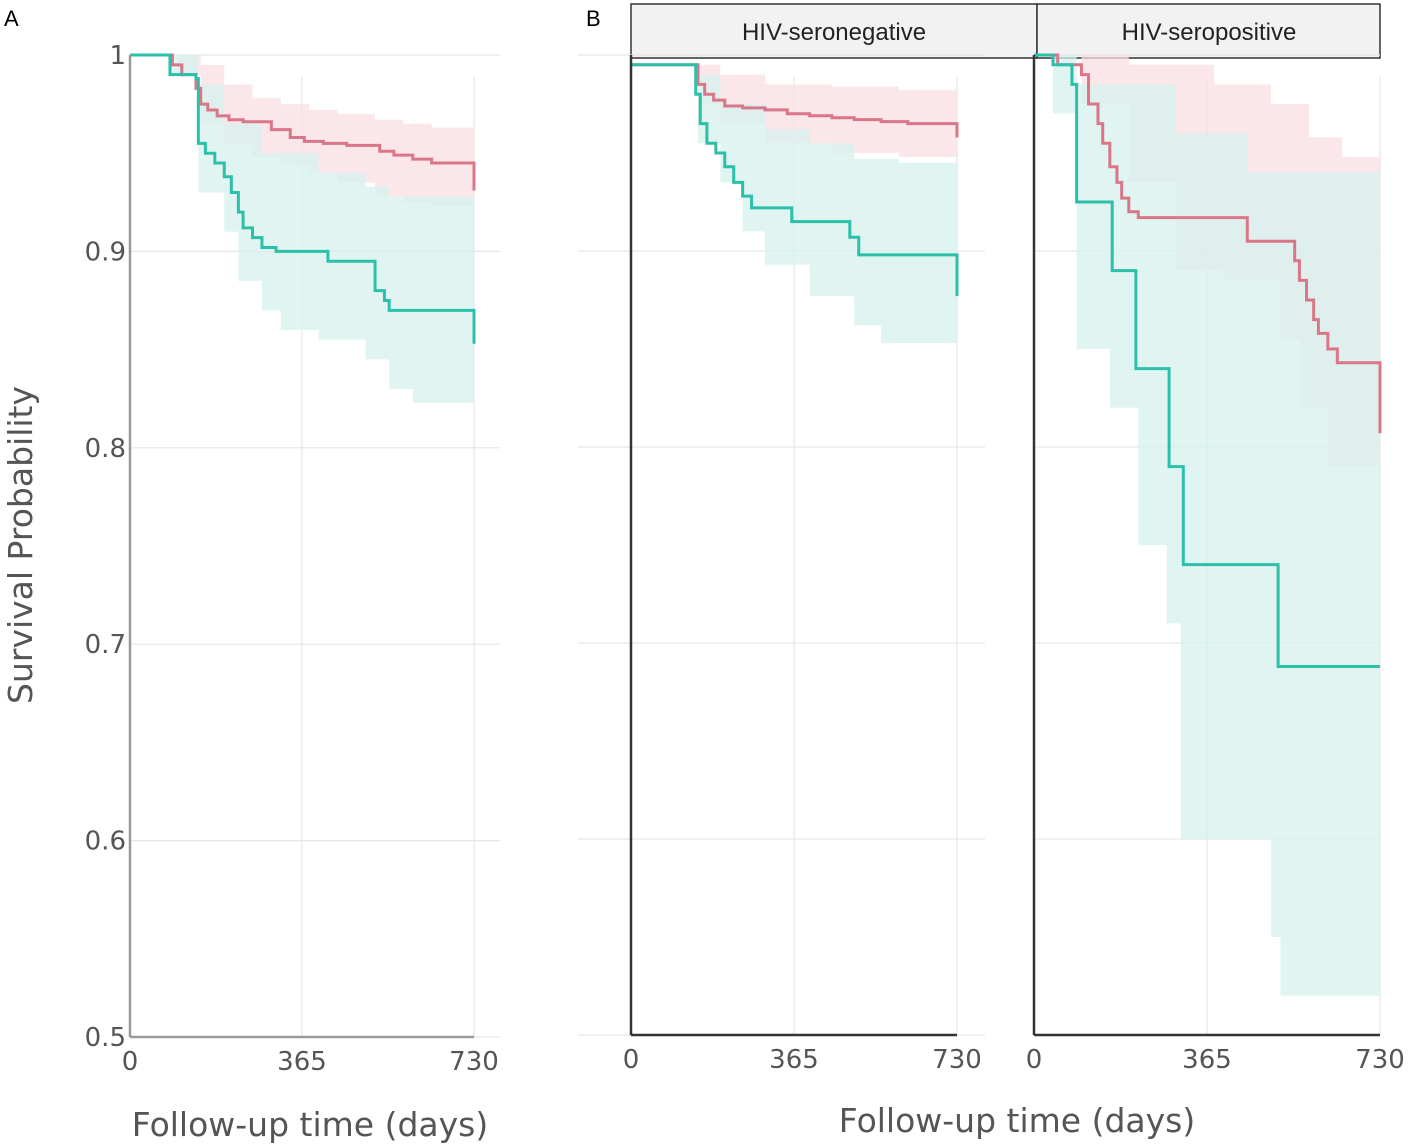 The image size is (1413, 1146). What do you see at coordinates (117, 56) in the screenshot?
I see `y-tick-label: 1` at bounding box center [117, 56].